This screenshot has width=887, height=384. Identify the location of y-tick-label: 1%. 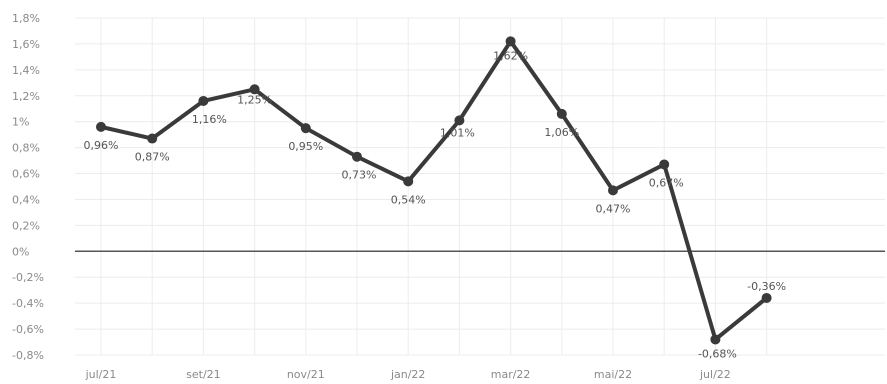
(20, 122).